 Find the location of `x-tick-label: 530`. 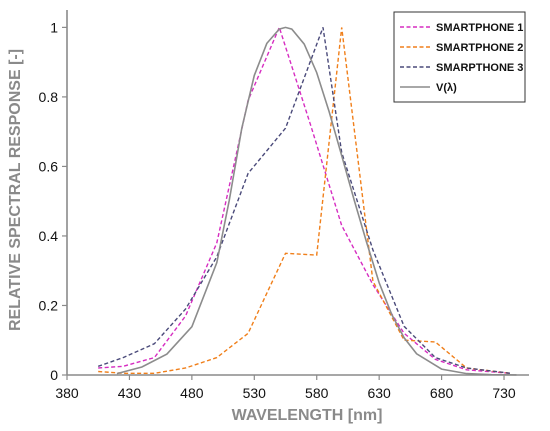

x-tick-label: 530 is located at coordinates (255, 393).